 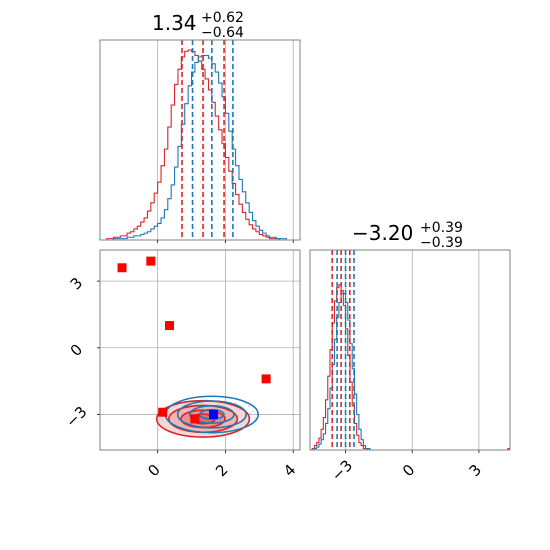 I want to click on blue-contour, so click(x=211, y=414).